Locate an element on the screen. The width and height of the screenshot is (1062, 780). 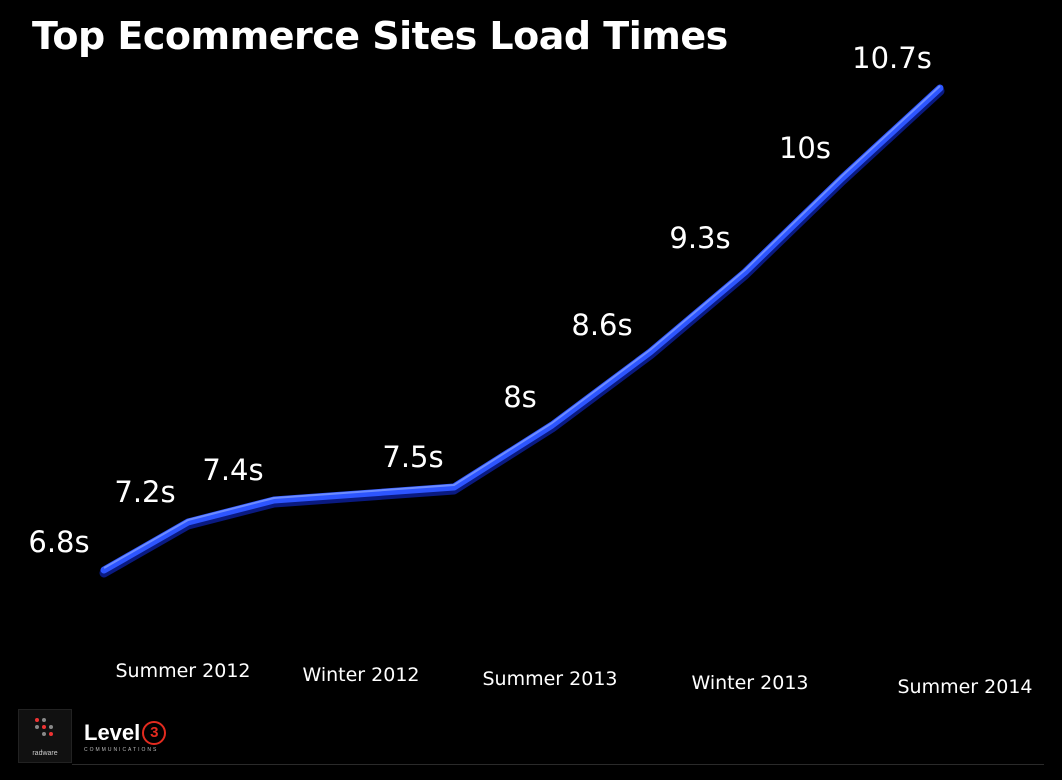
level3-logo: Level 3 COMMUNICATIONS is located at coordinates (125, 736).